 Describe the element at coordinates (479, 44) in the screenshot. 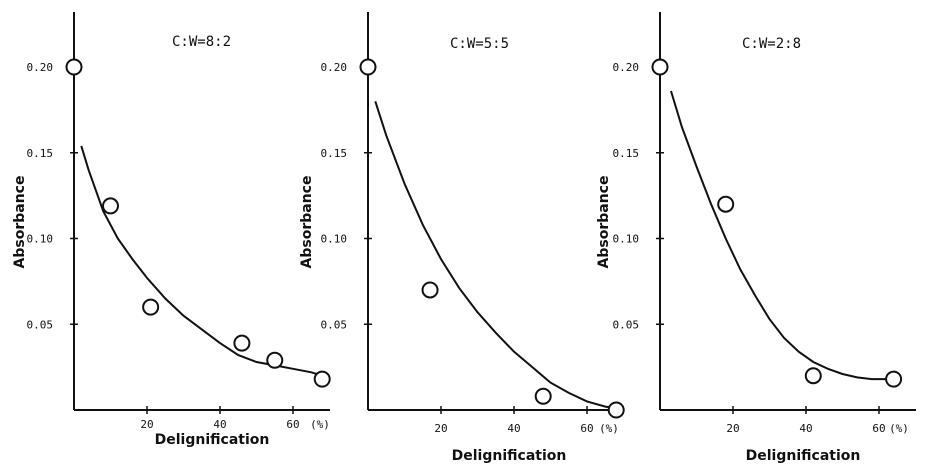

I see `ratio-label: C:W=5:5` at that location.